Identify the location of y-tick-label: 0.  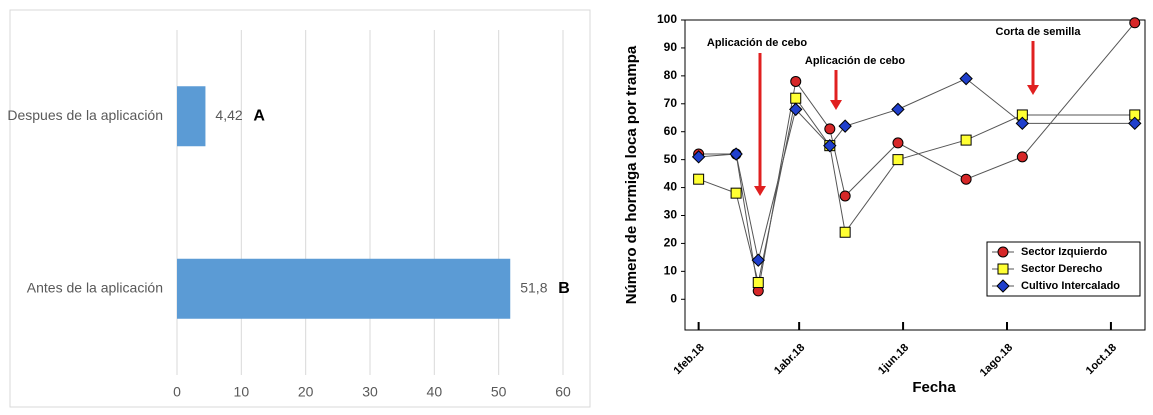
(673, 298).